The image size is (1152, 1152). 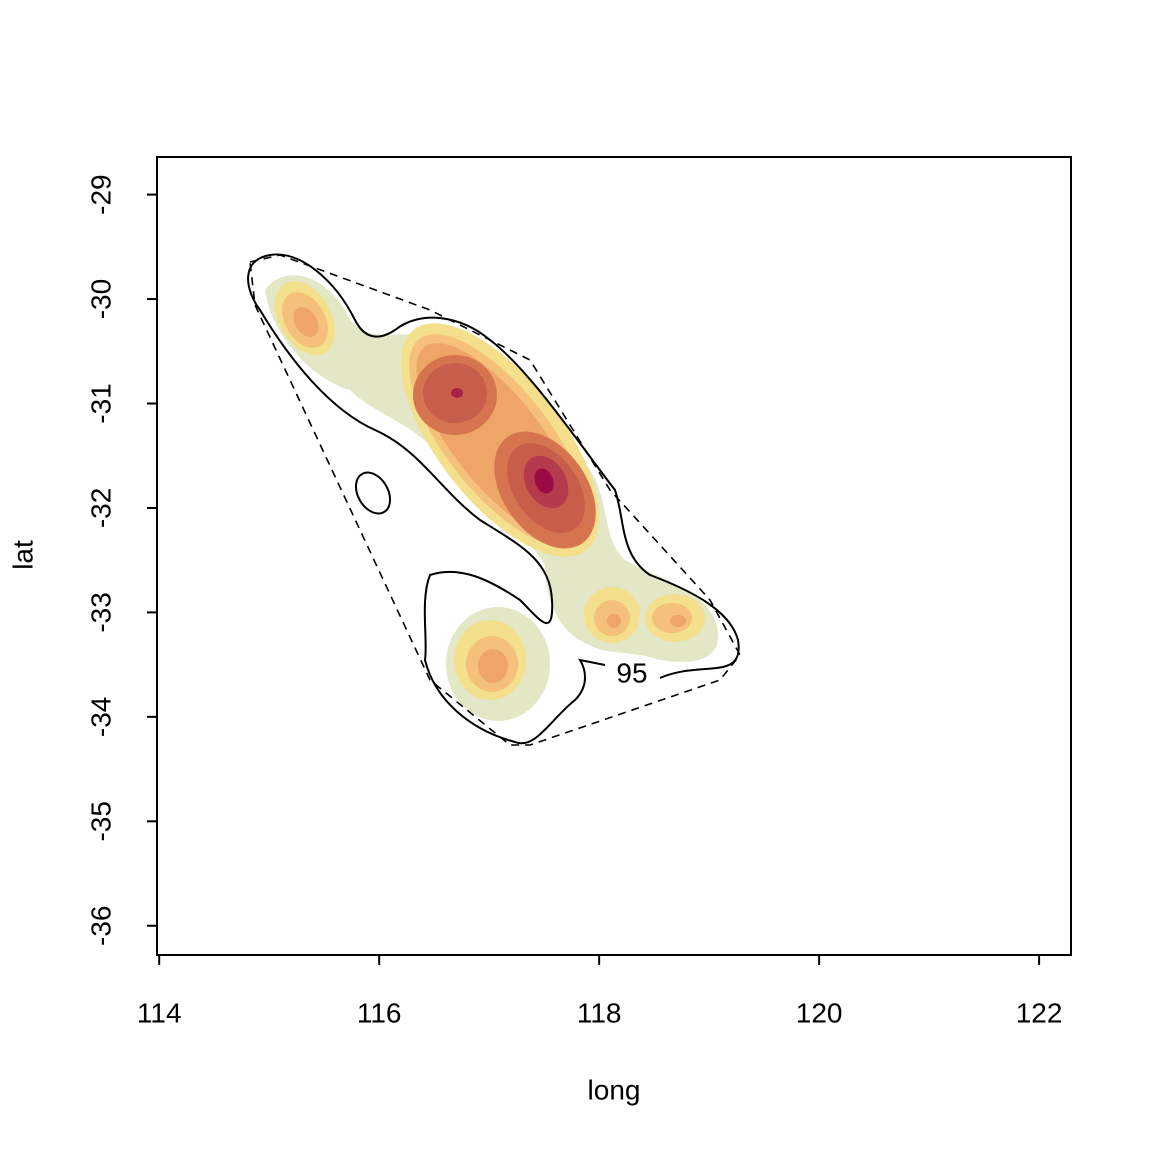 I want to click on x-axis-title: long, so click(x=614, y=1089).